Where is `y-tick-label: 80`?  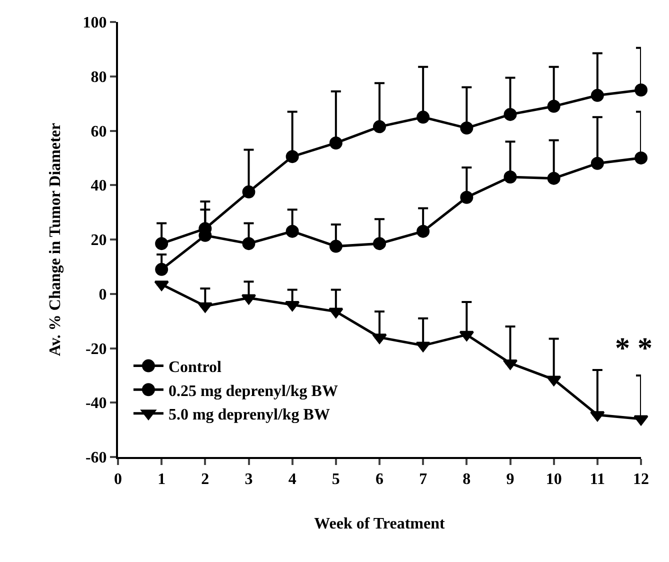
y-tick-label: 80 is located at coordinates (98, 77).